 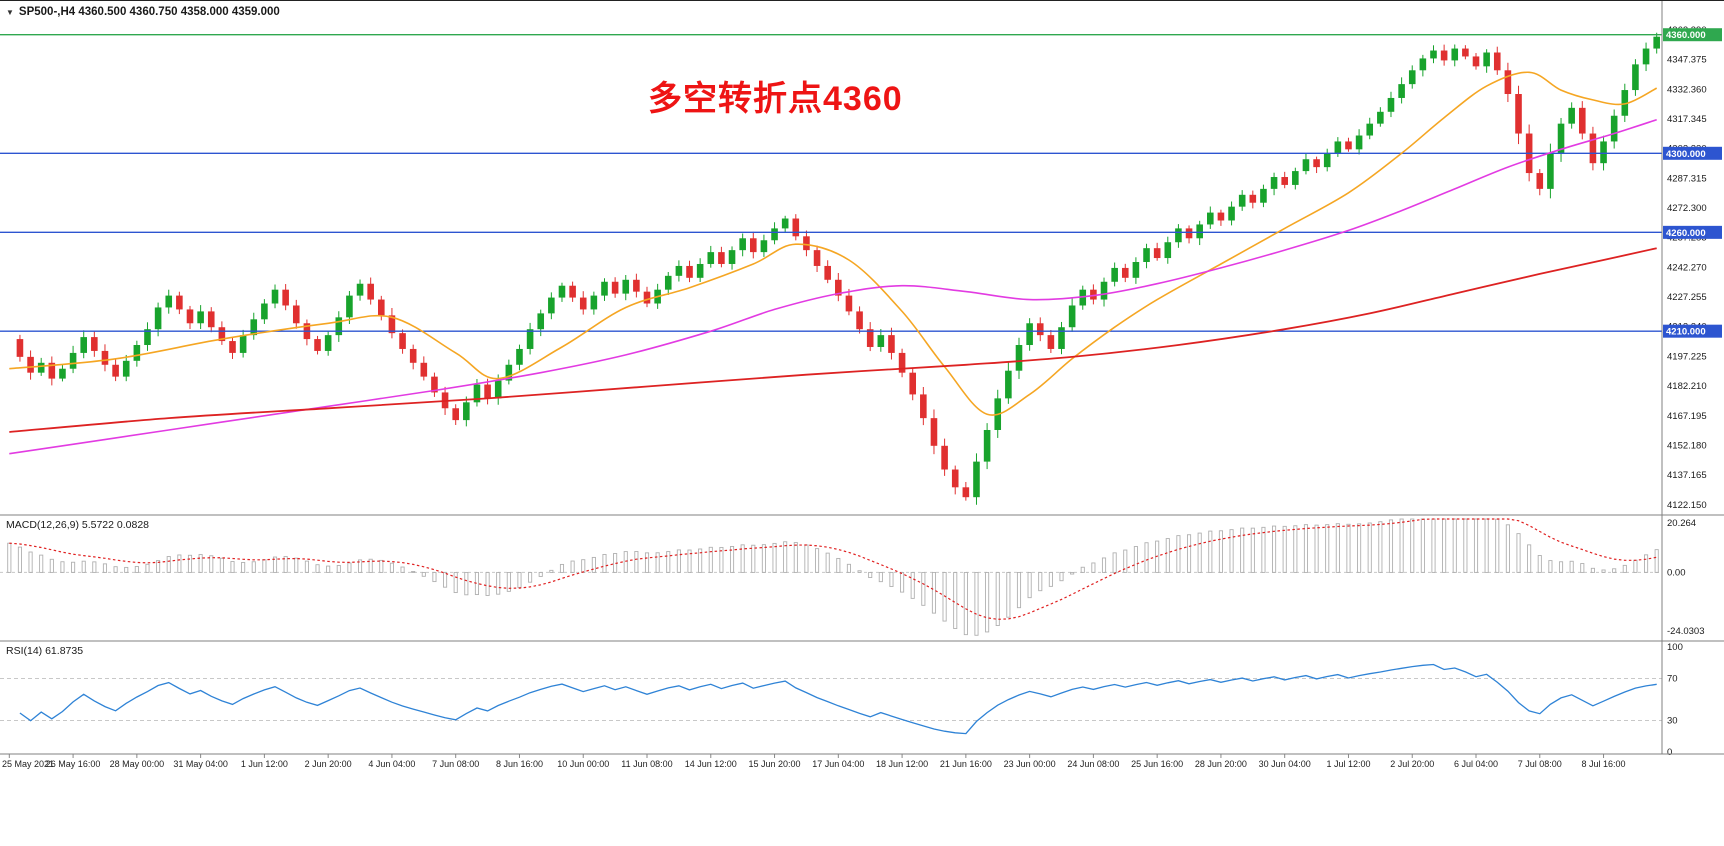 I want to click on x-axis-label: 8 Jul 16:00, so click(x=1604, y=764).